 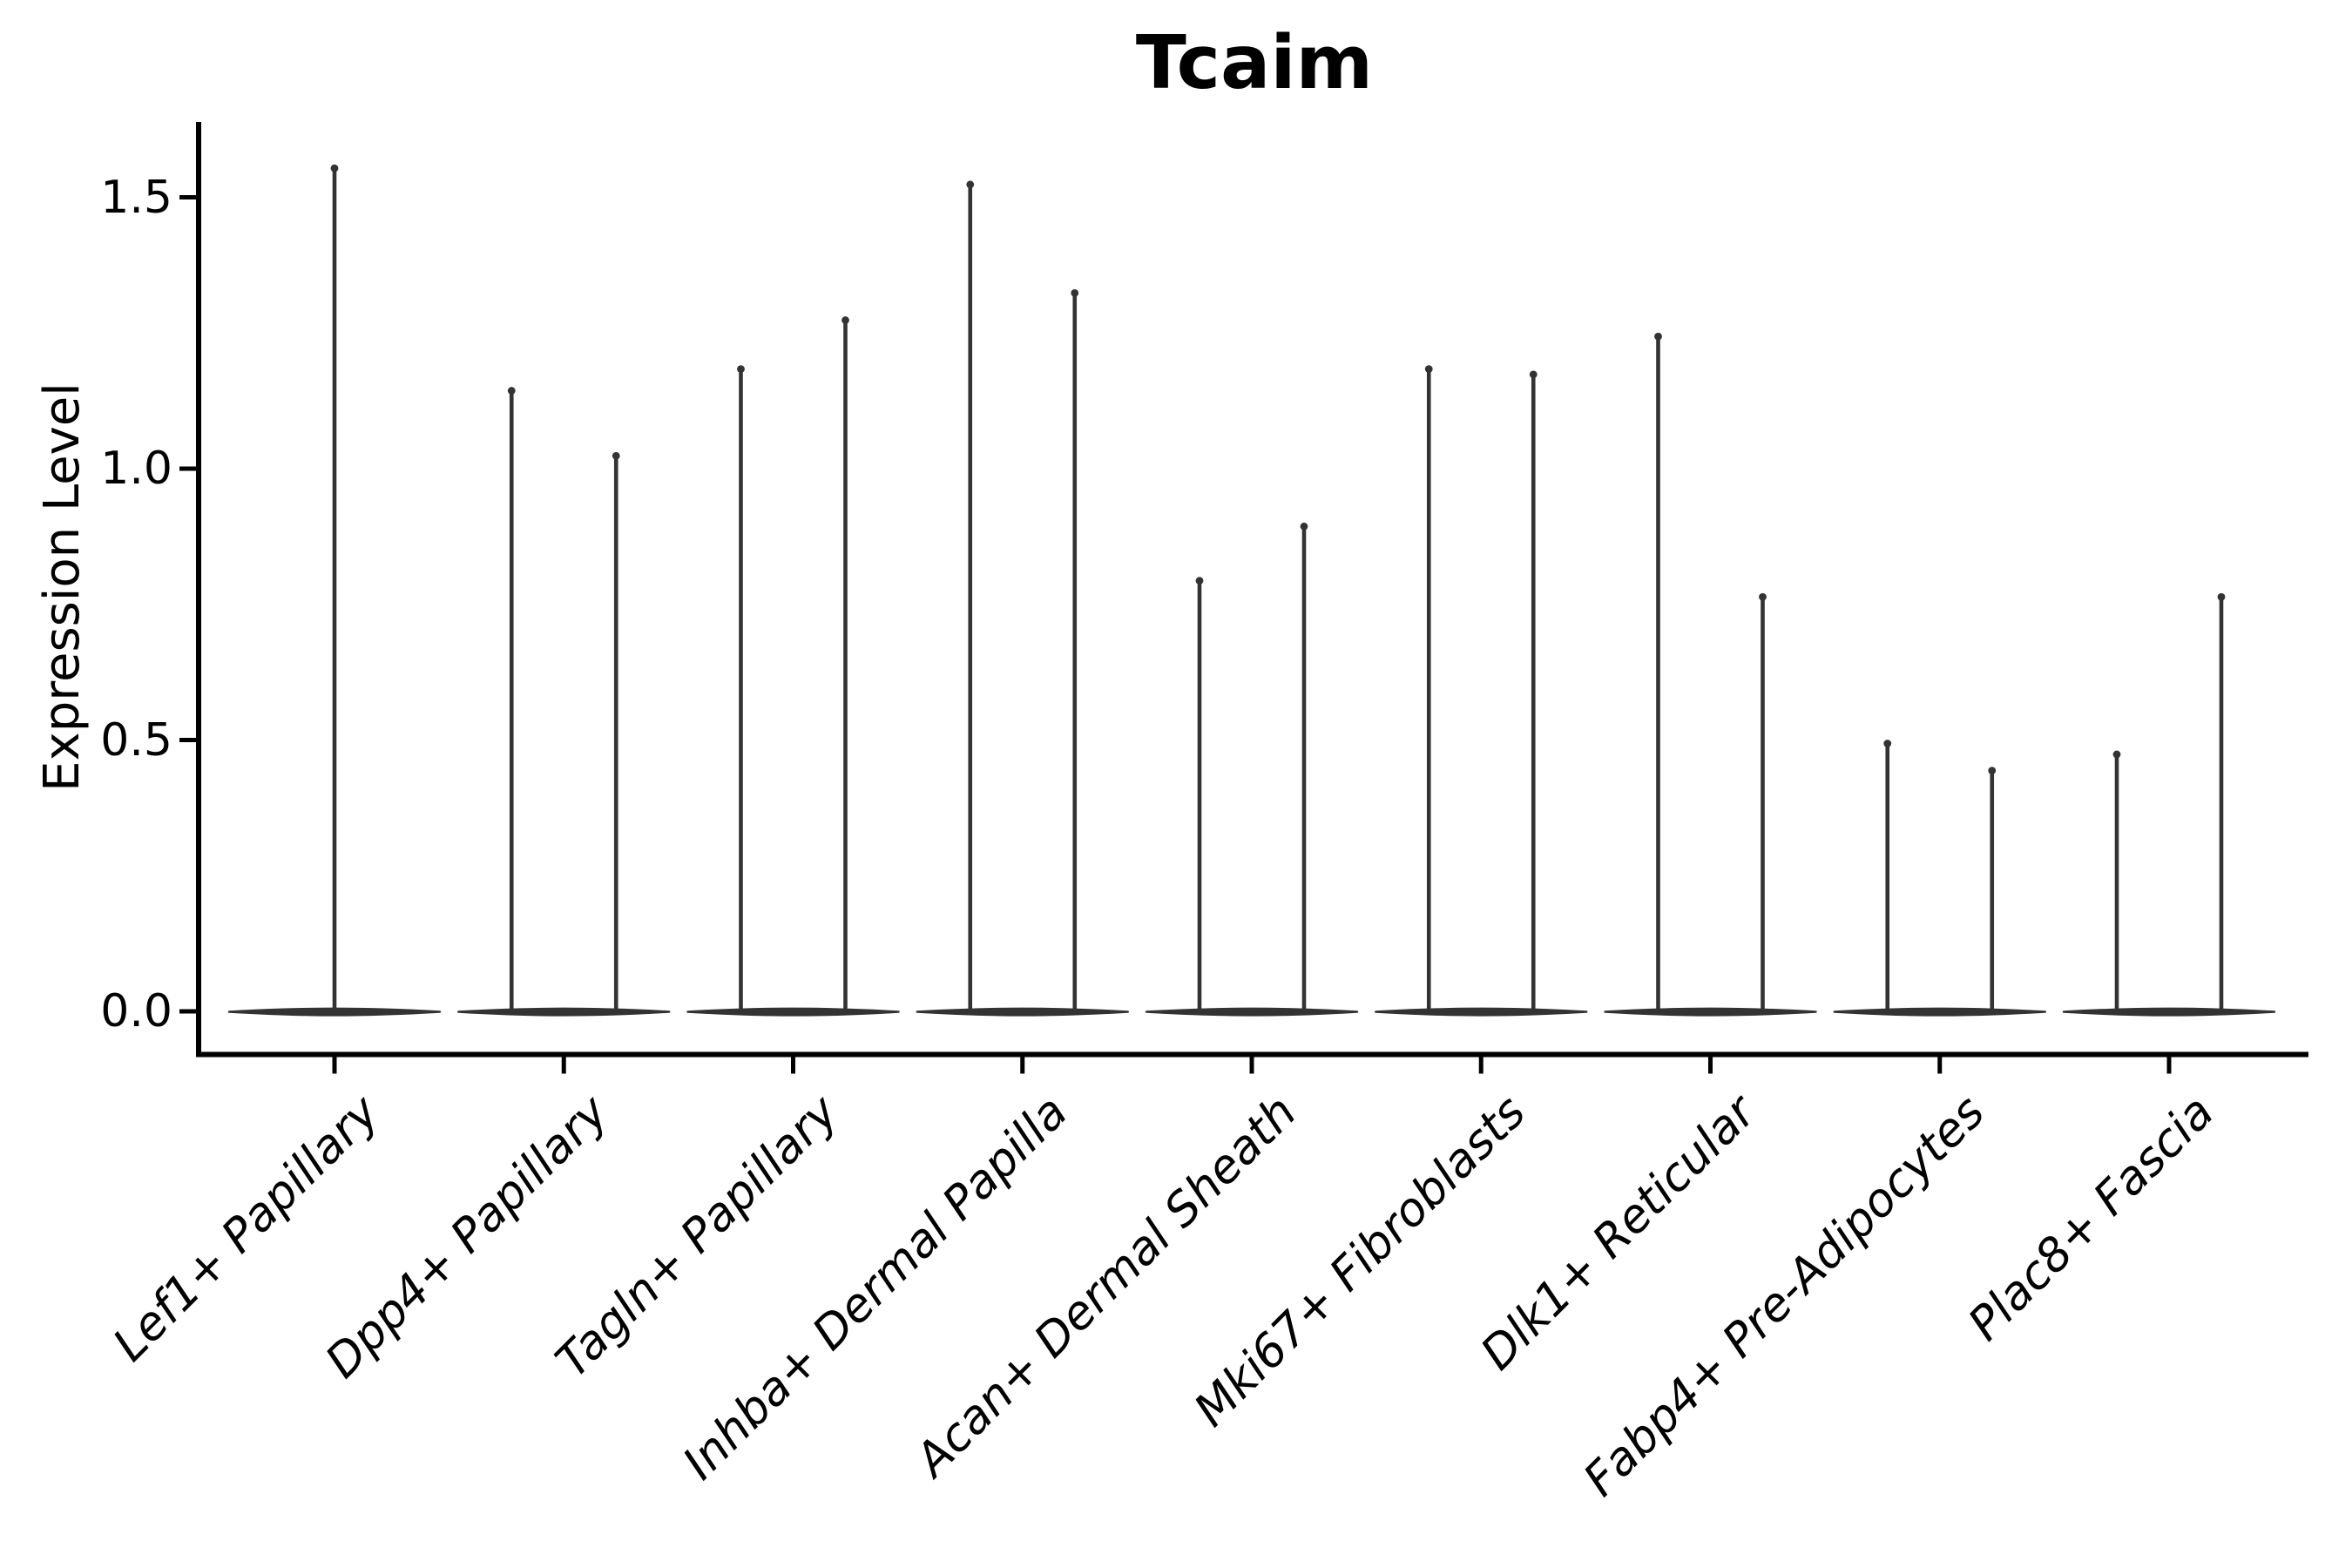 What do you see at coordinates (136, 469) in the screenshot?
I see `y-tick-label: 1.0` at bounding box center [136, 469].